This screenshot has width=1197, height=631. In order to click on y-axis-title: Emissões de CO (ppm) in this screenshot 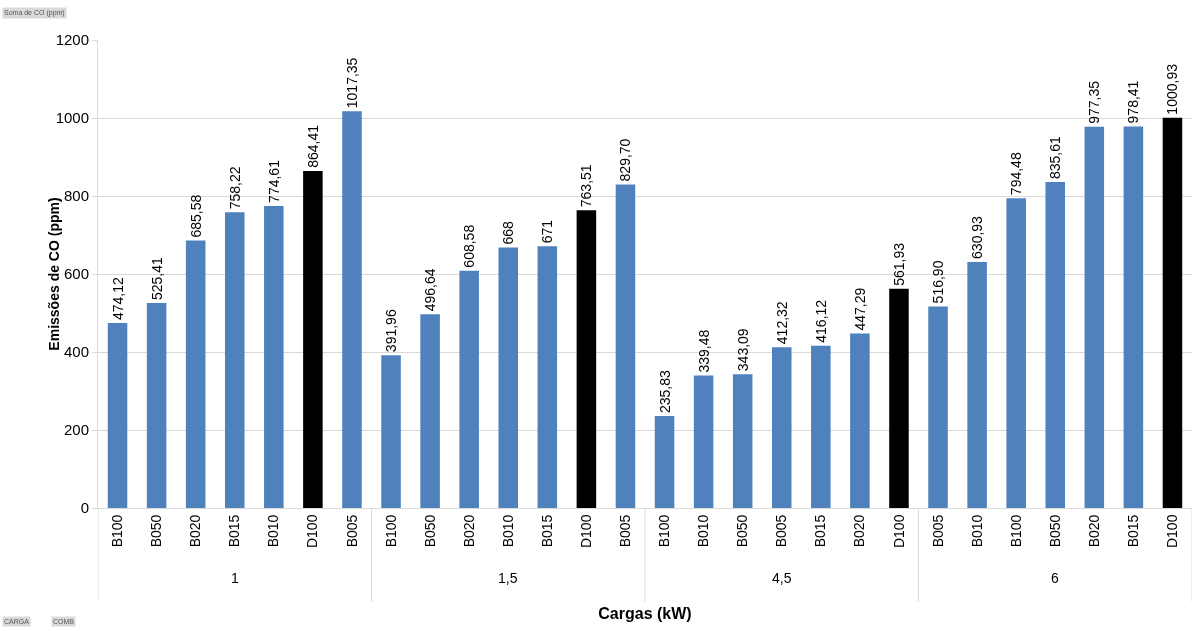, I will do `click(53, 274)`.